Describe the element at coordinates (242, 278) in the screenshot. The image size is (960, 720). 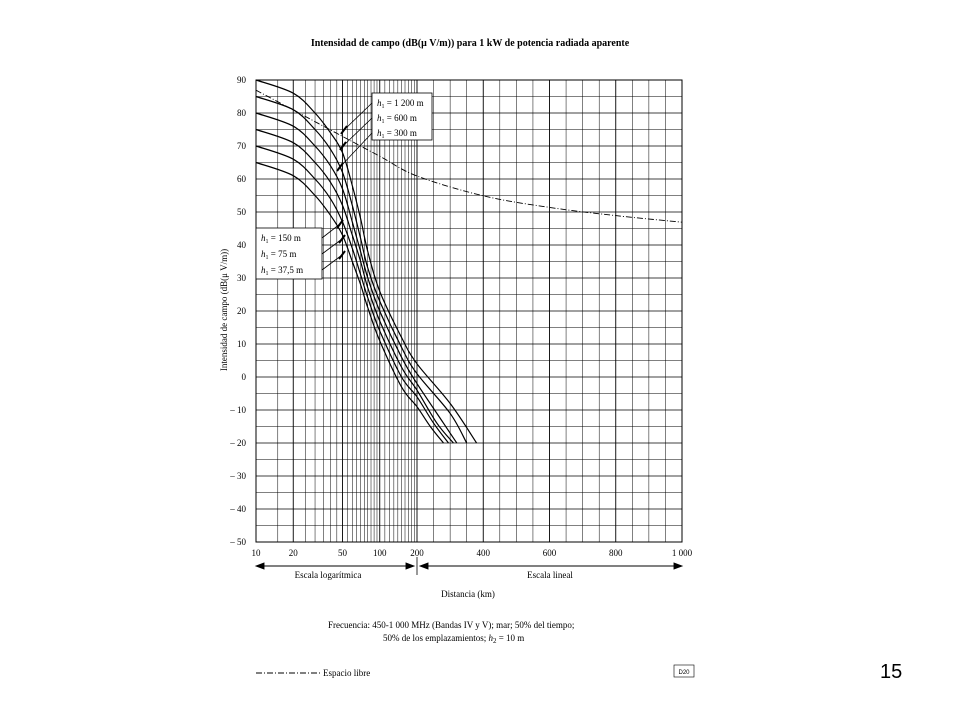
I see `y-tick-label: 30` at that location.